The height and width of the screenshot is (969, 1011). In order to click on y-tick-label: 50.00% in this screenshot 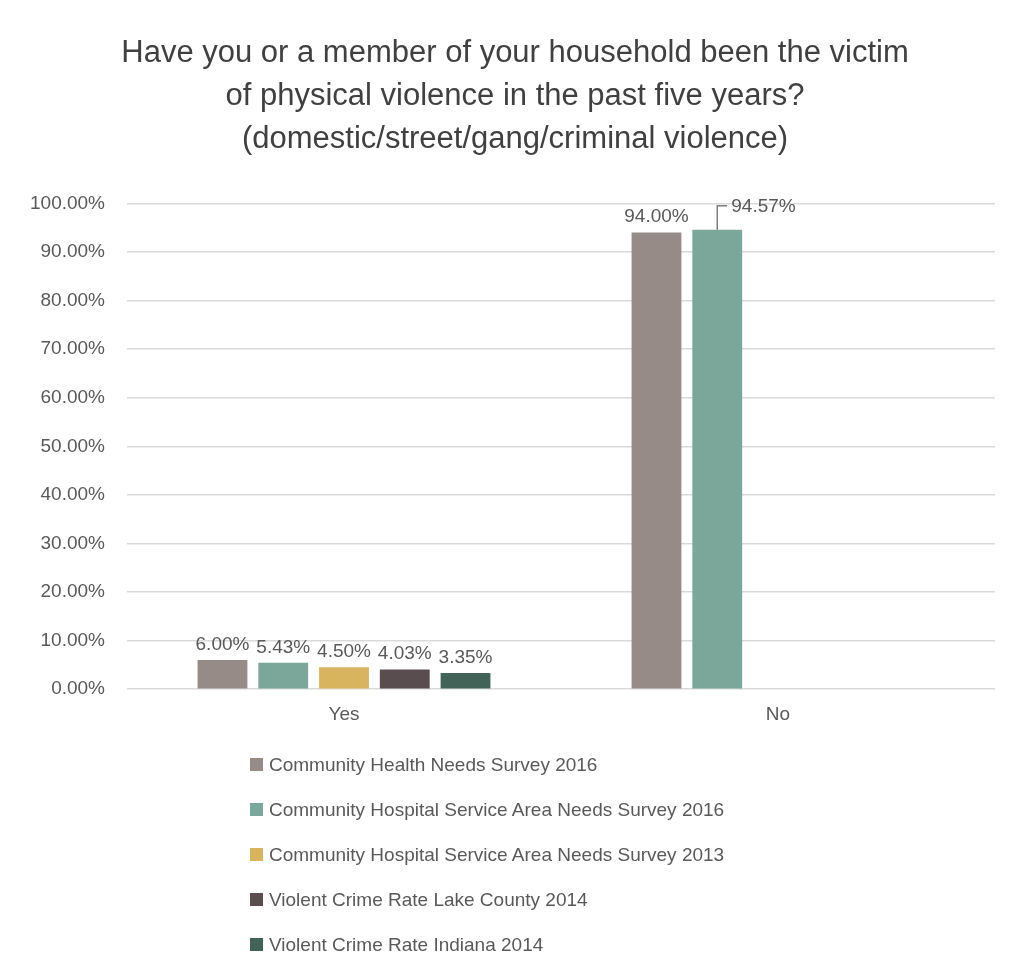, I will do `click(73, 445)`.